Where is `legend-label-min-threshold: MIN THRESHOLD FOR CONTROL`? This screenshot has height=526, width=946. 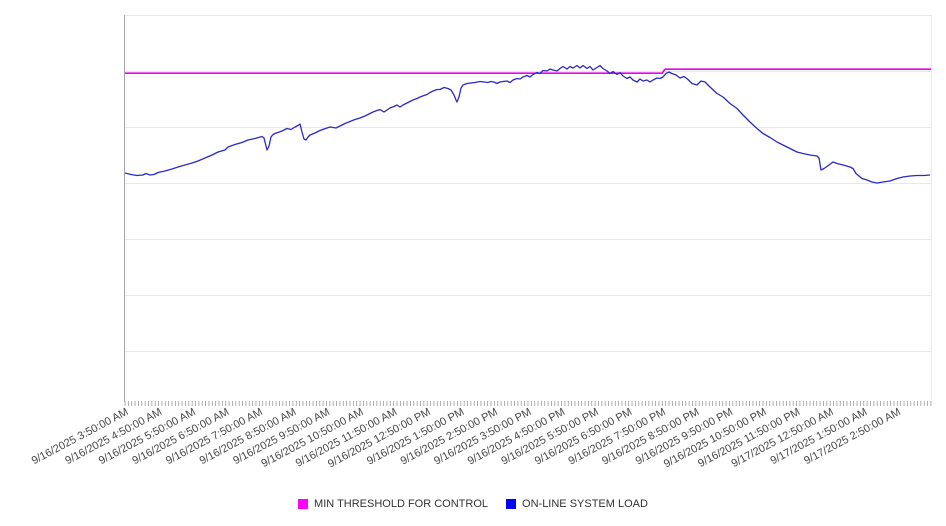
legend-label-min-threshold: MIN THRESHOLD FOR CONTROL is located at coordinates (401, 504).